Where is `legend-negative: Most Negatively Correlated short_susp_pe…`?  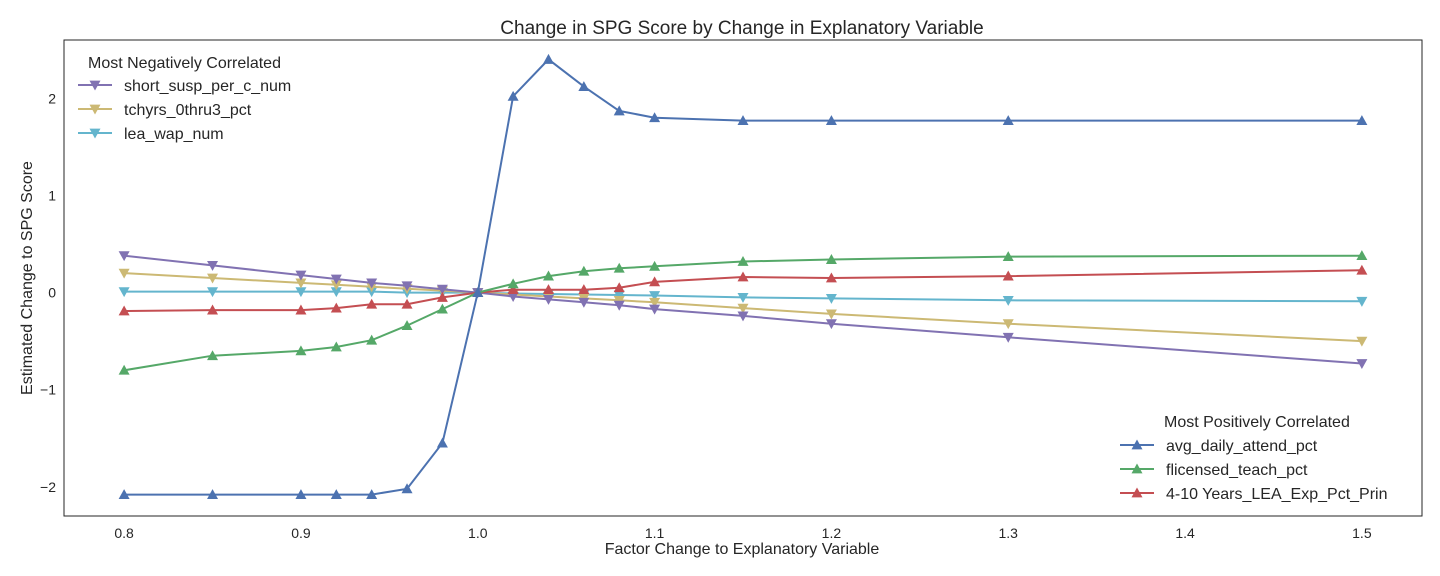
legend-negative: Most Negatively Correlated short_susp_pe… is located at coordinates (184, 99).